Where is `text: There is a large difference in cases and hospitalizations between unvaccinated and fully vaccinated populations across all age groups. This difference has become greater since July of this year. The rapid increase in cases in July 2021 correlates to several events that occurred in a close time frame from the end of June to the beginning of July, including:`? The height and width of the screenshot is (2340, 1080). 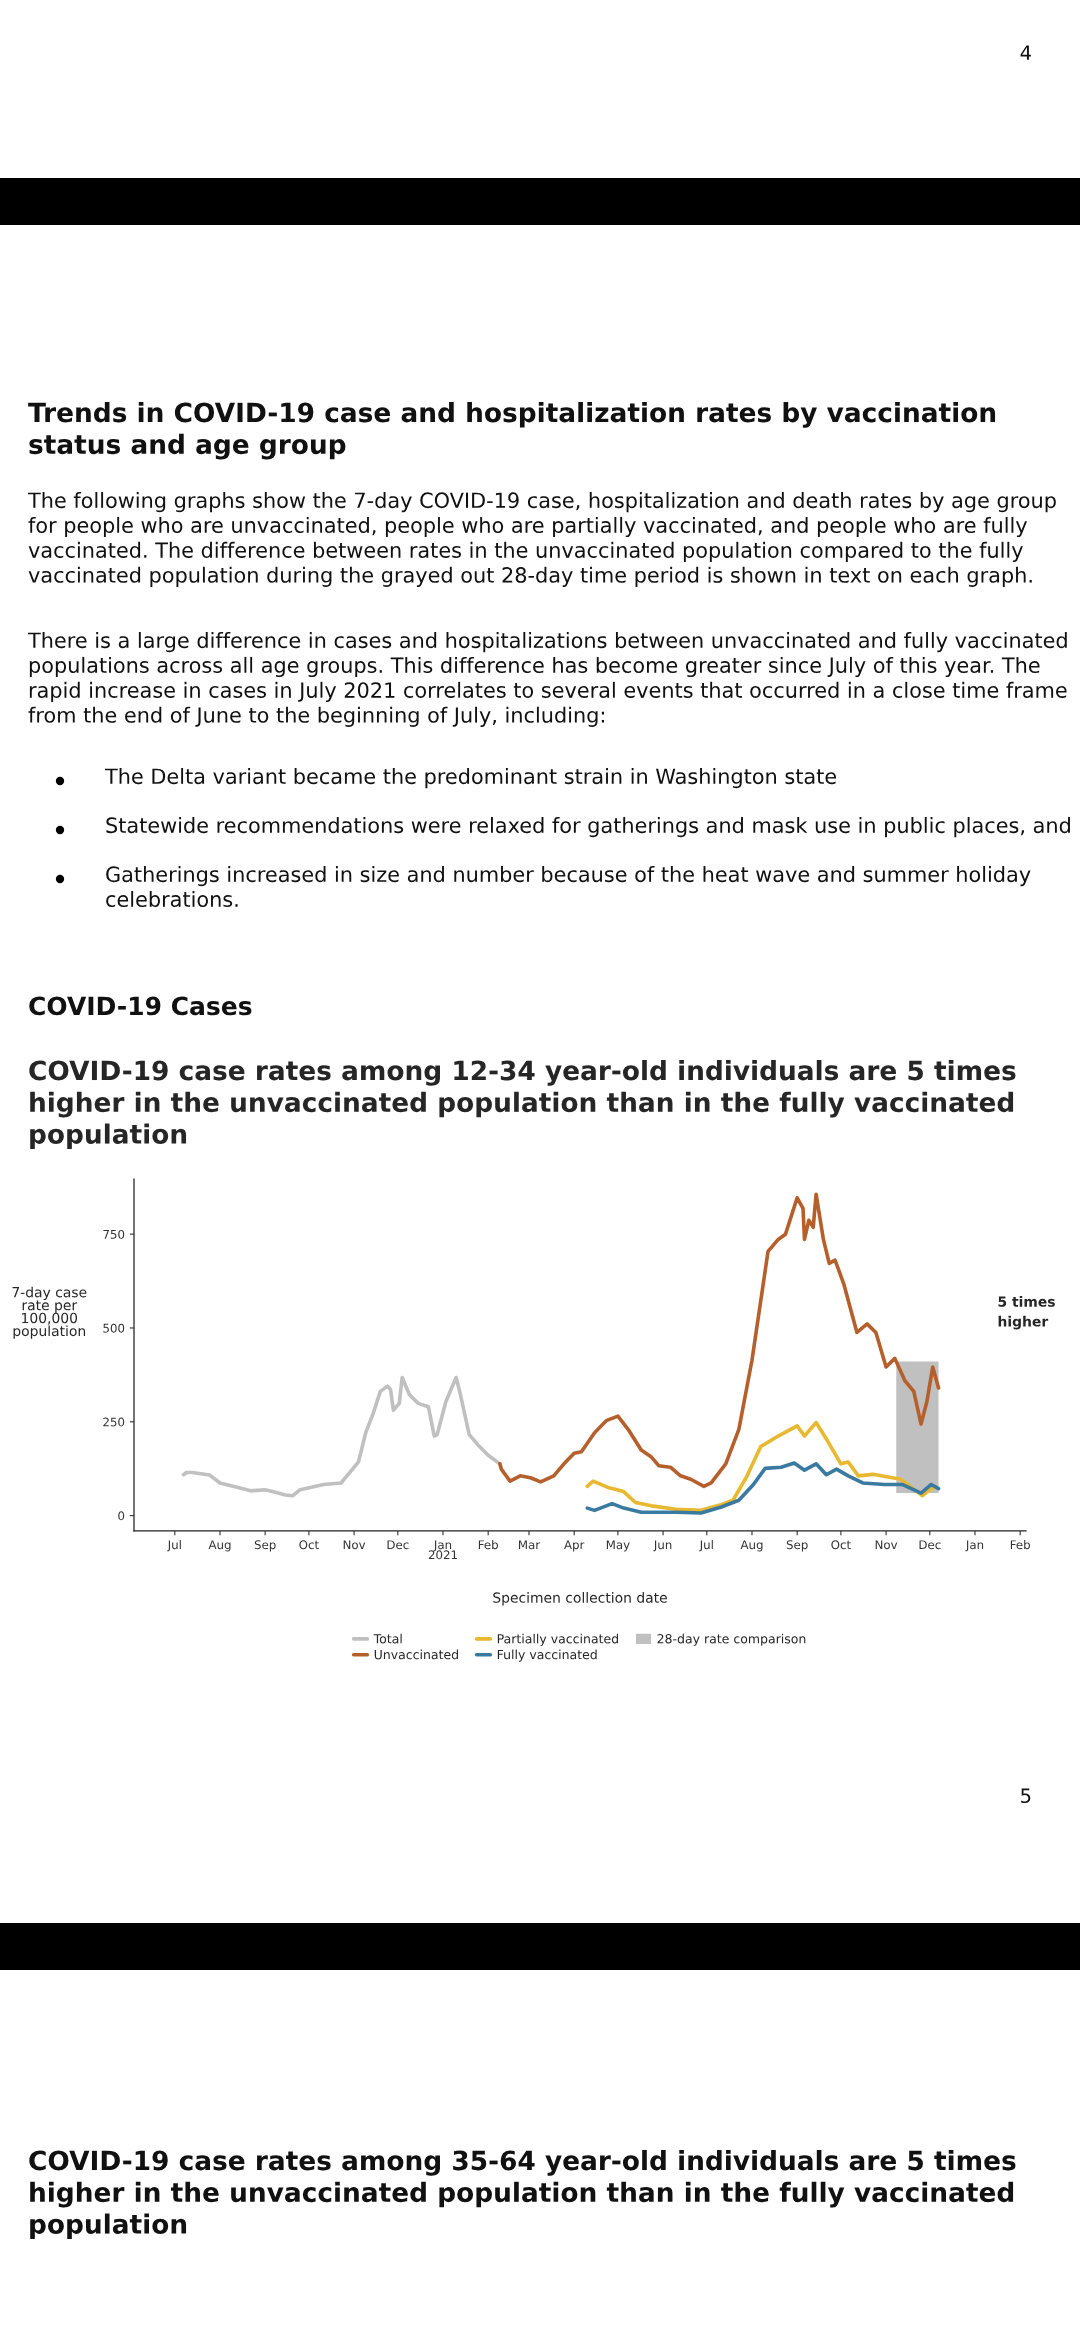
text: There is a large difference in cases and hospitalizations between unvaccinated and fully vaccinated populations across all age groups. This difference has become greater since July of this year. The rapid increase in cases in July 2021 correlates to several events that occurred in a close time frame from the end of June to the beginning of July, including: is located at coordinates (547, 679).